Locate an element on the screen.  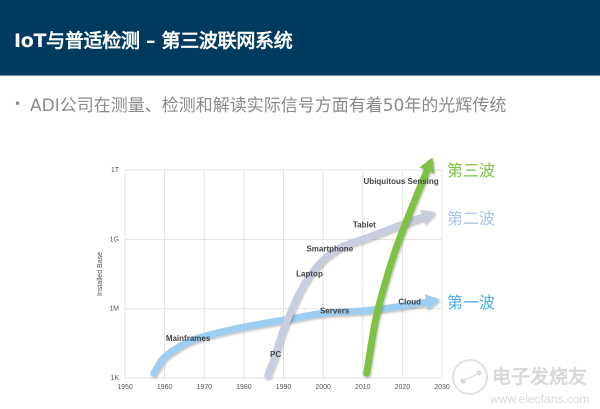
annotation-label: Servers is located at coordinates (335, 310).